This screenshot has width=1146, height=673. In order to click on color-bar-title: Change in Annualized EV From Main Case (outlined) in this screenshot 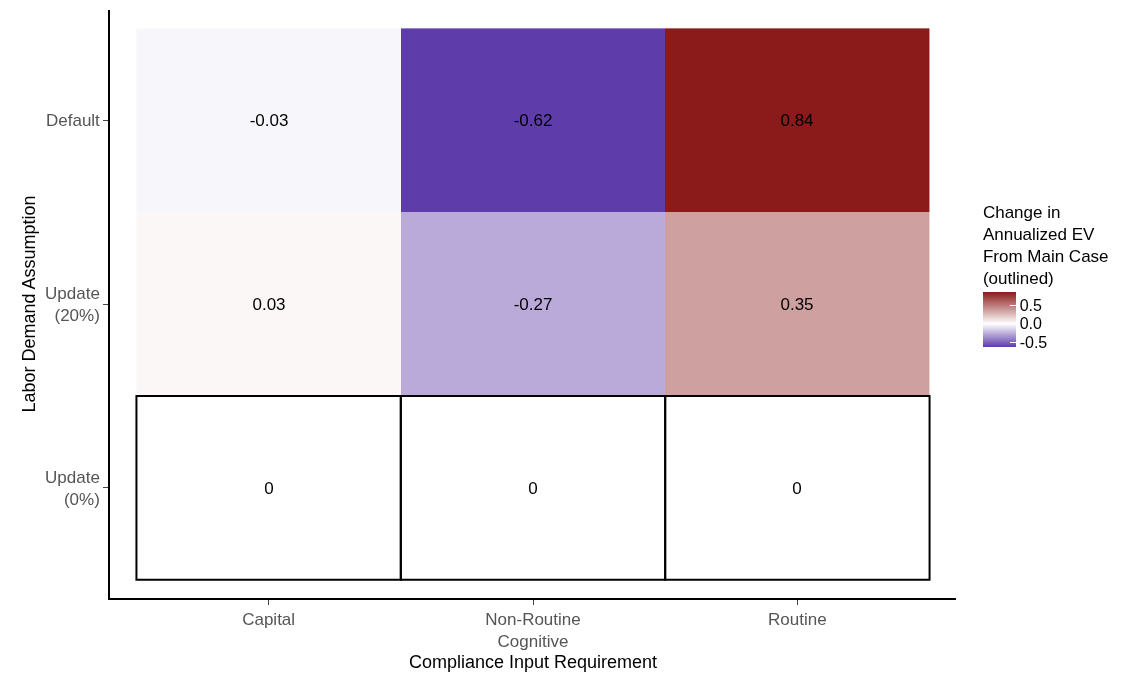, I will do `click(1045, 245)`.